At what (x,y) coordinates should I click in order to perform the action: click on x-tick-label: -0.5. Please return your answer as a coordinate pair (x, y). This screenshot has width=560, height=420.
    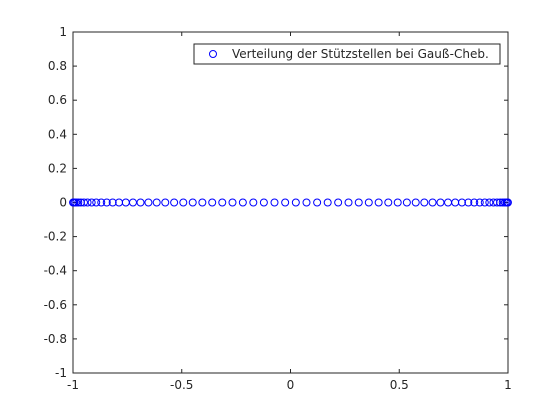
    Looking at the image, I should click on (181, 385).